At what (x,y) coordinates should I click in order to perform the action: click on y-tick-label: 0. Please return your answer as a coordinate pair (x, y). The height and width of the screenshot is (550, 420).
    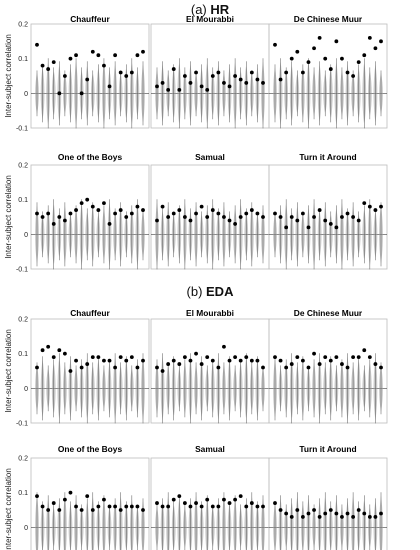
    Looking at the image, I should click on (26, 389).